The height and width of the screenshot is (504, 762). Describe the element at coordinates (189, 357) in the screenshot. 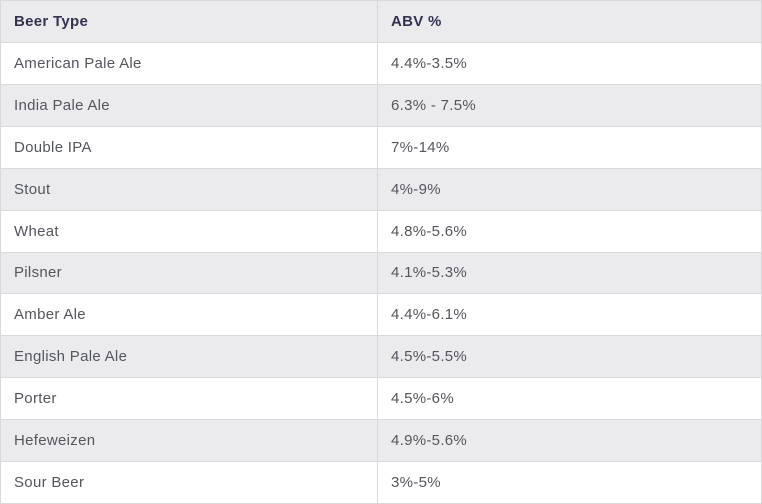

I see `cell-beer-type: English Pale Ale` at that location.